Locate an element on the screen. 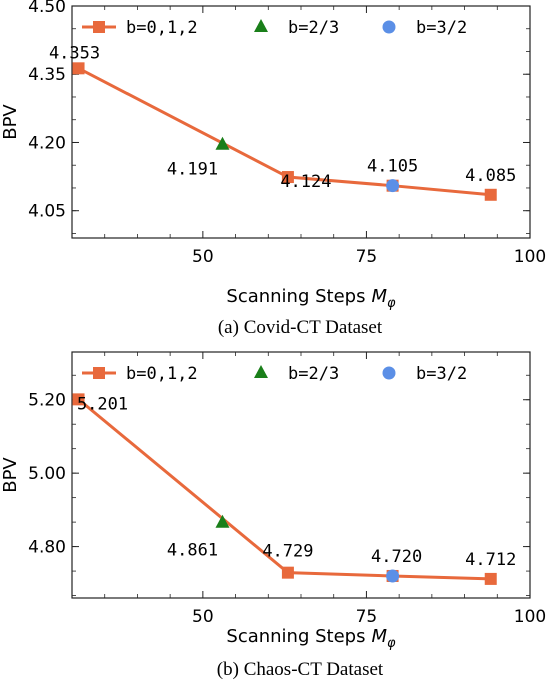 The width and height of the screenshot is (546, 688). y-tick-label: 4.80 is located at coordinates (47, 548).